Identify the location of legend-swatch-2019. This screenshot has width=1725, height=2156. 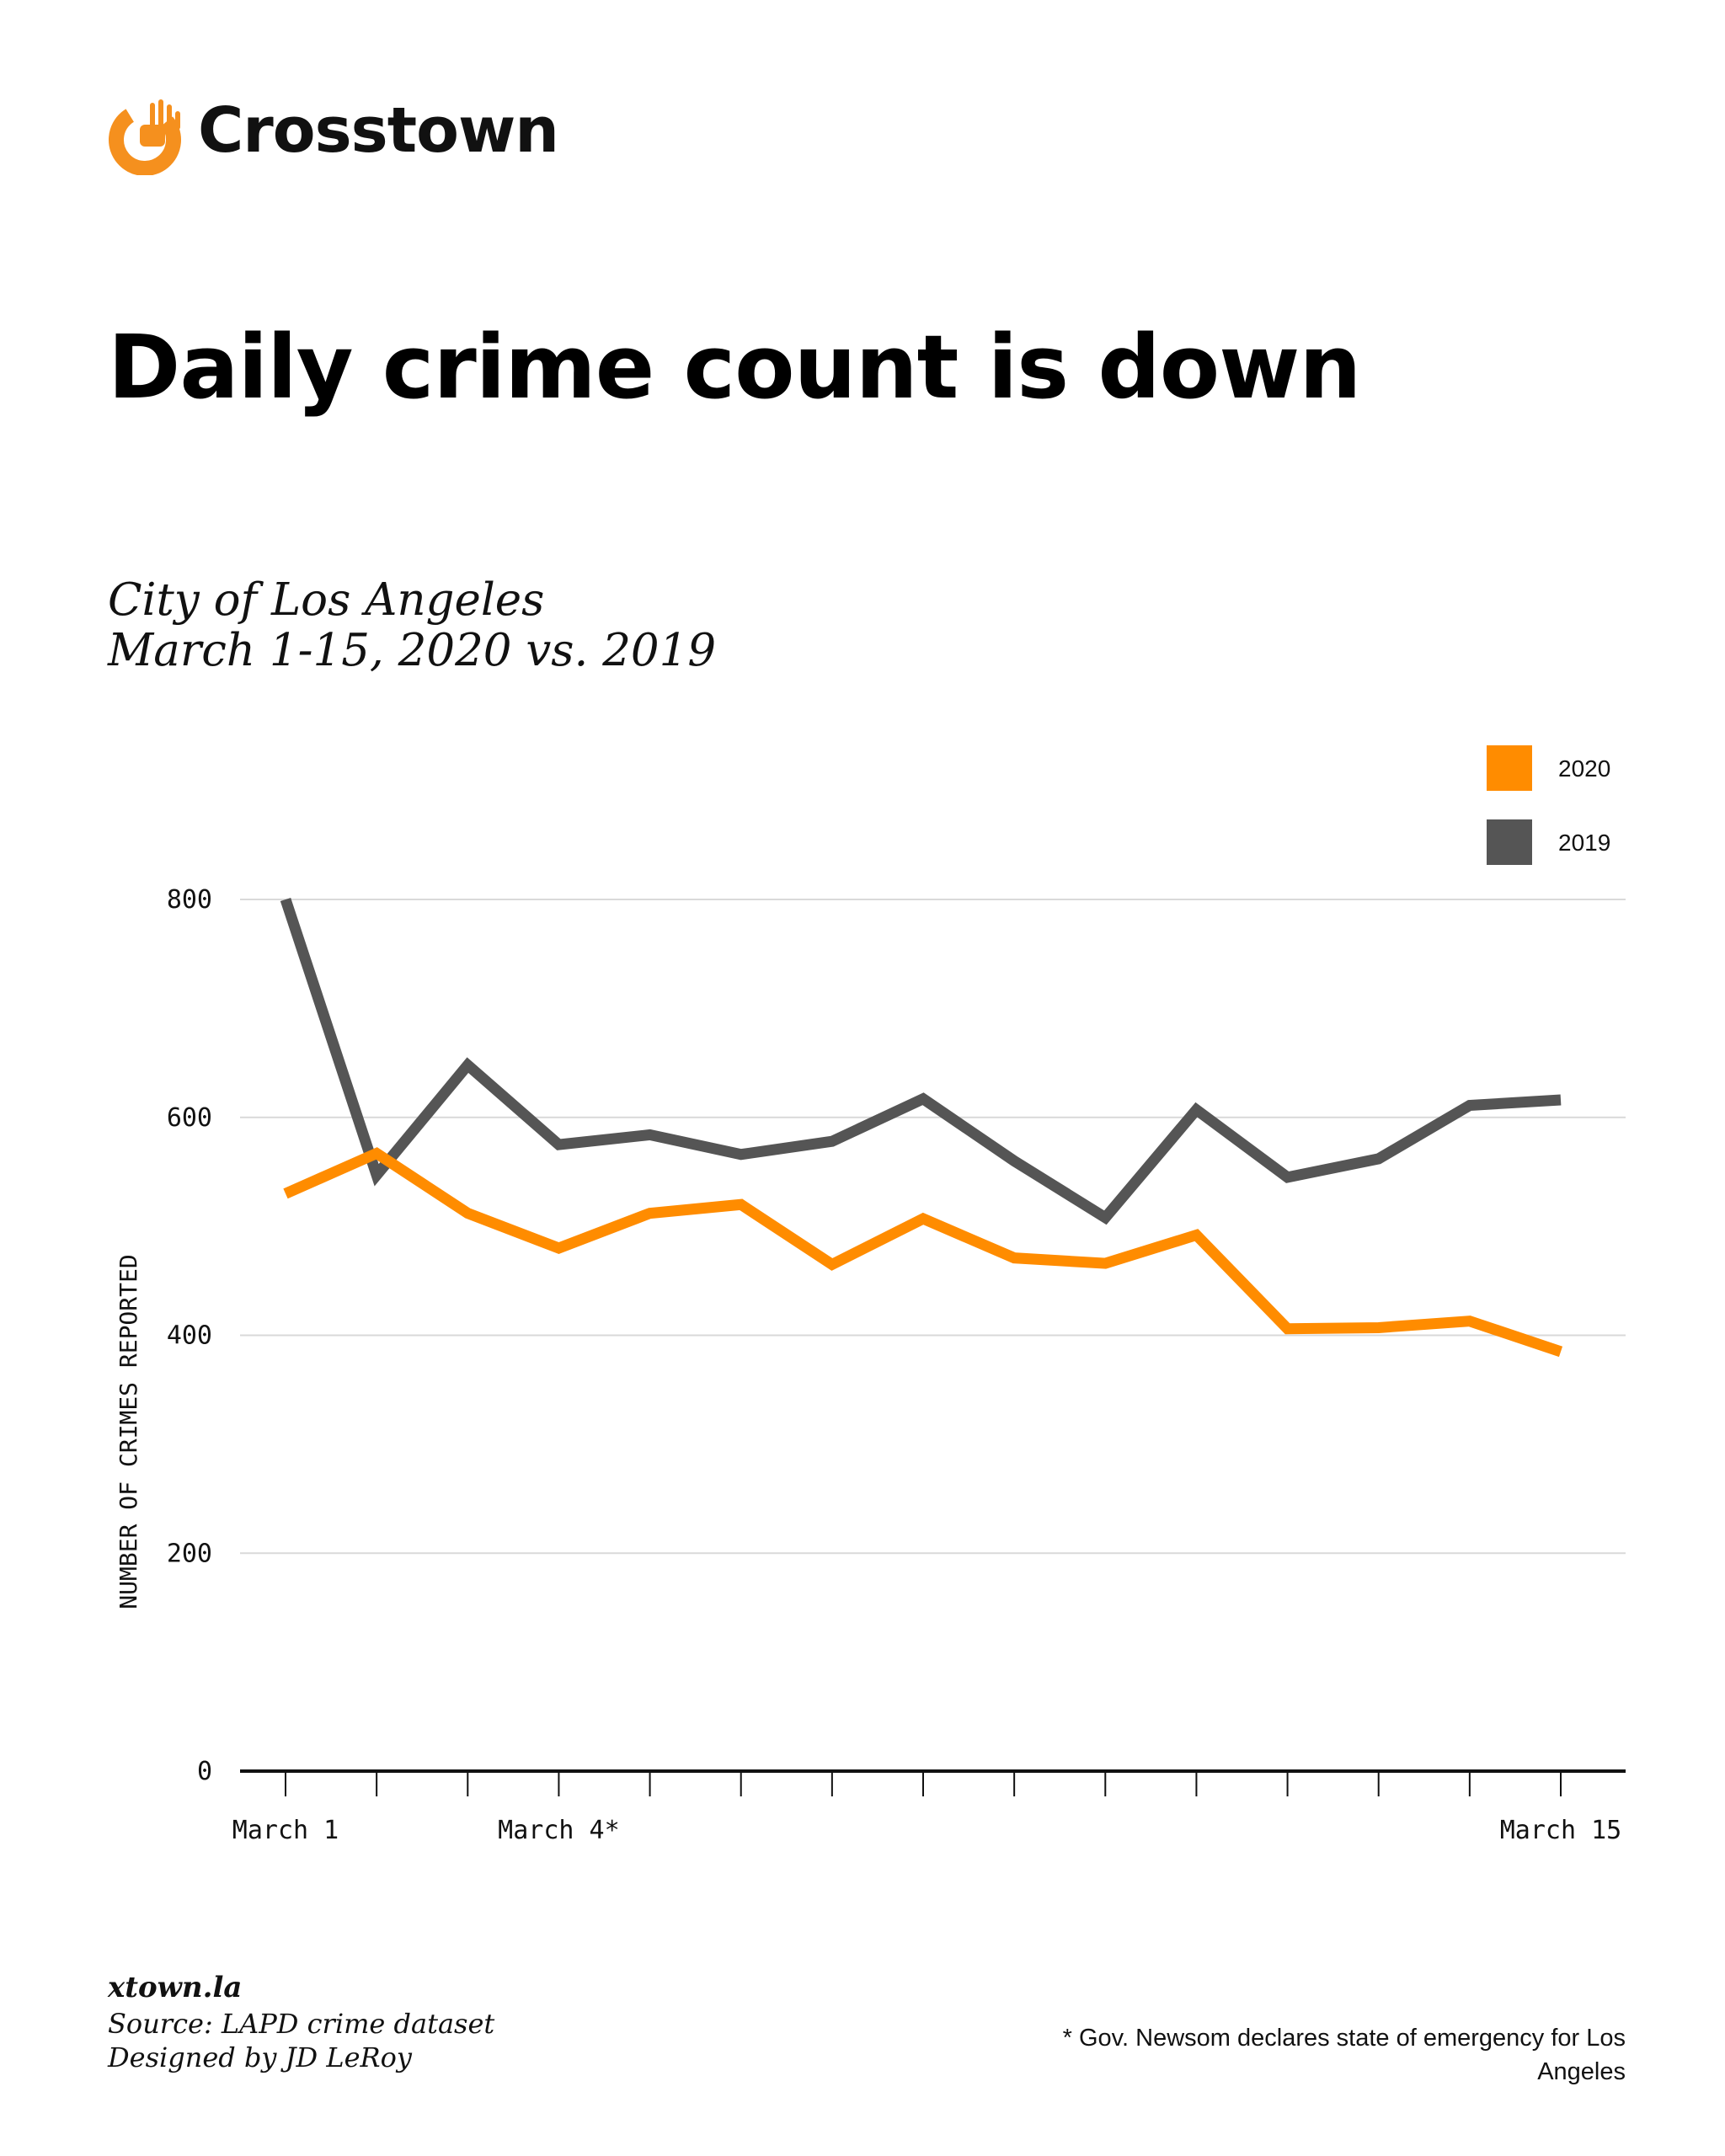
(1509, 842).